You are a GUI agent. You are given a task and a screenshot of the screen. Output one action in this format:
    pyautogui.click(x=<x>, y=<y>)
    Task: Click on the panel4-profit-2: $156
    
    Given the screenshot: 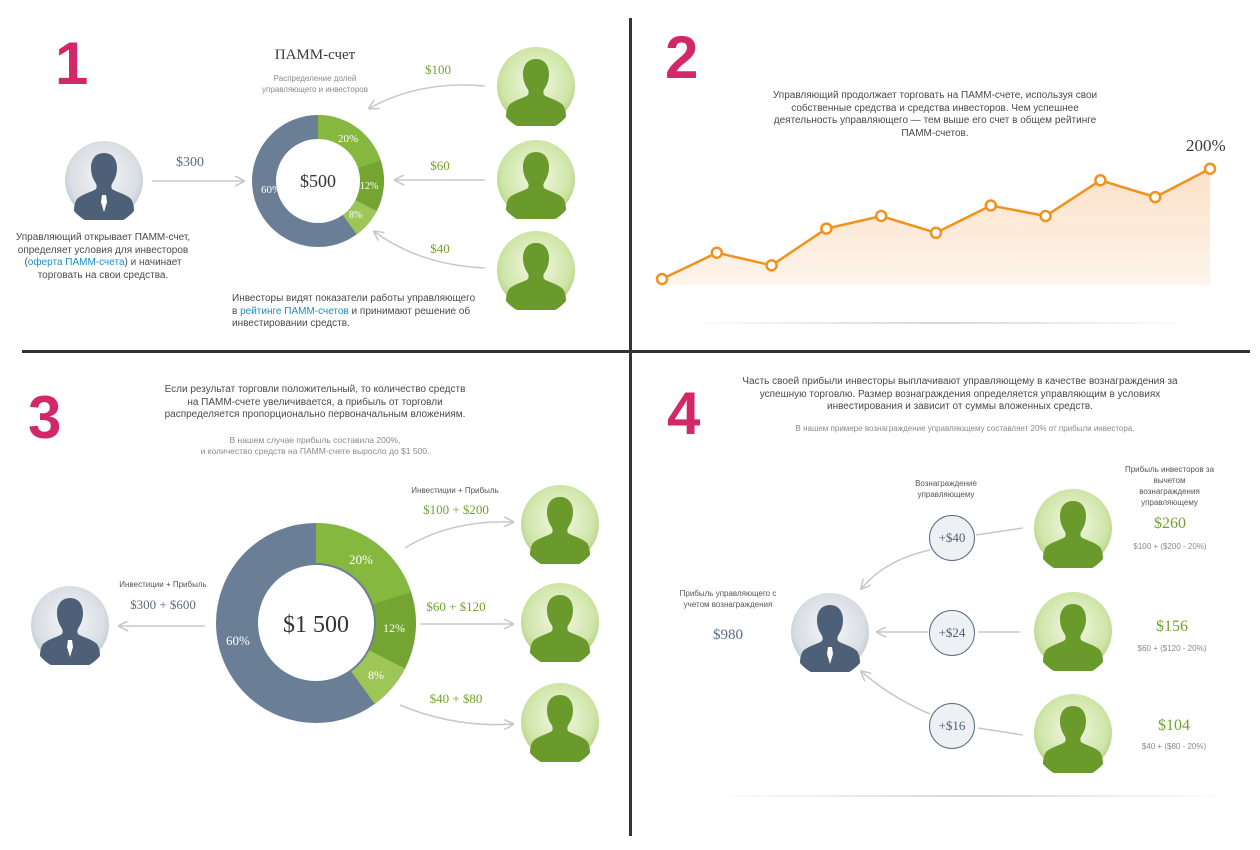 What is the action you would take?
    pyautogui.click(x=1172, y=626)
    